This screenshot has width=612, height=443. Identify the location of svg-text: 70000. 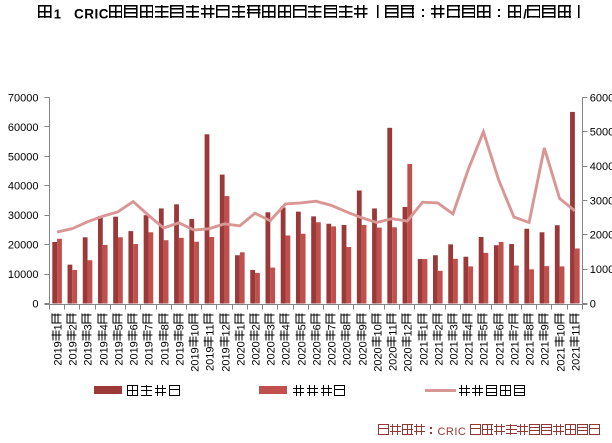
(23, 98).